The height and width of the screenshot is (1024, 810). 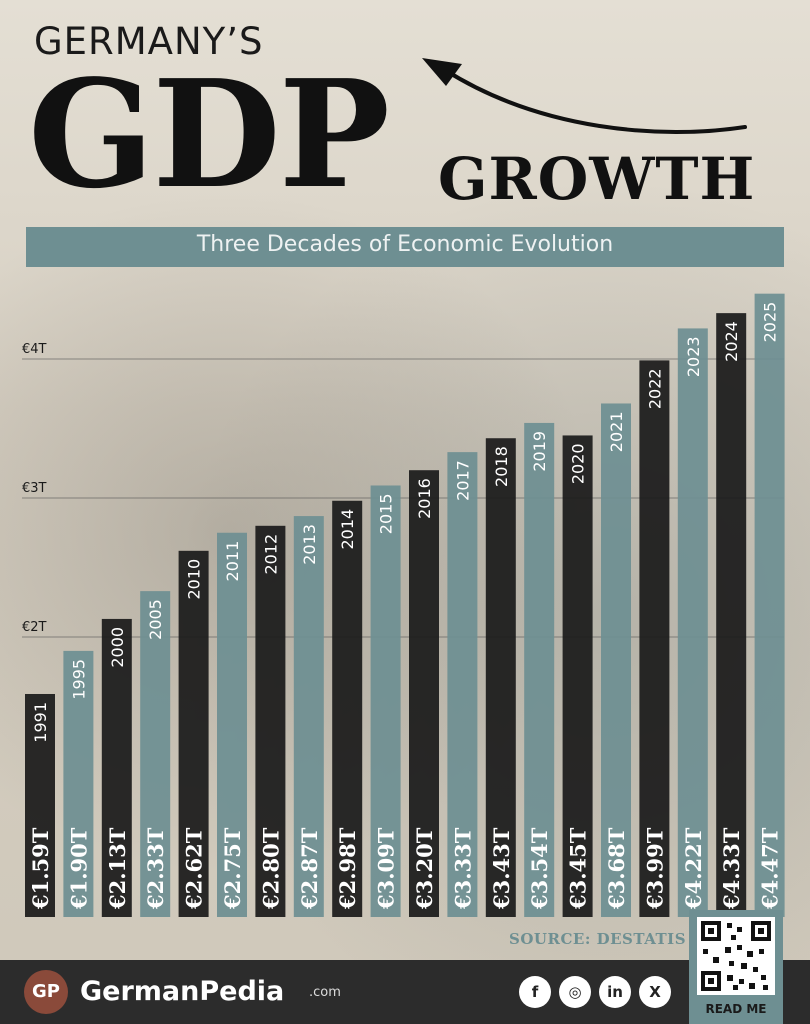 What do you see at coordinates (232, 561) in the screenshot?
I see `bar-year-label: 2011` at bounding box center [232, 561].